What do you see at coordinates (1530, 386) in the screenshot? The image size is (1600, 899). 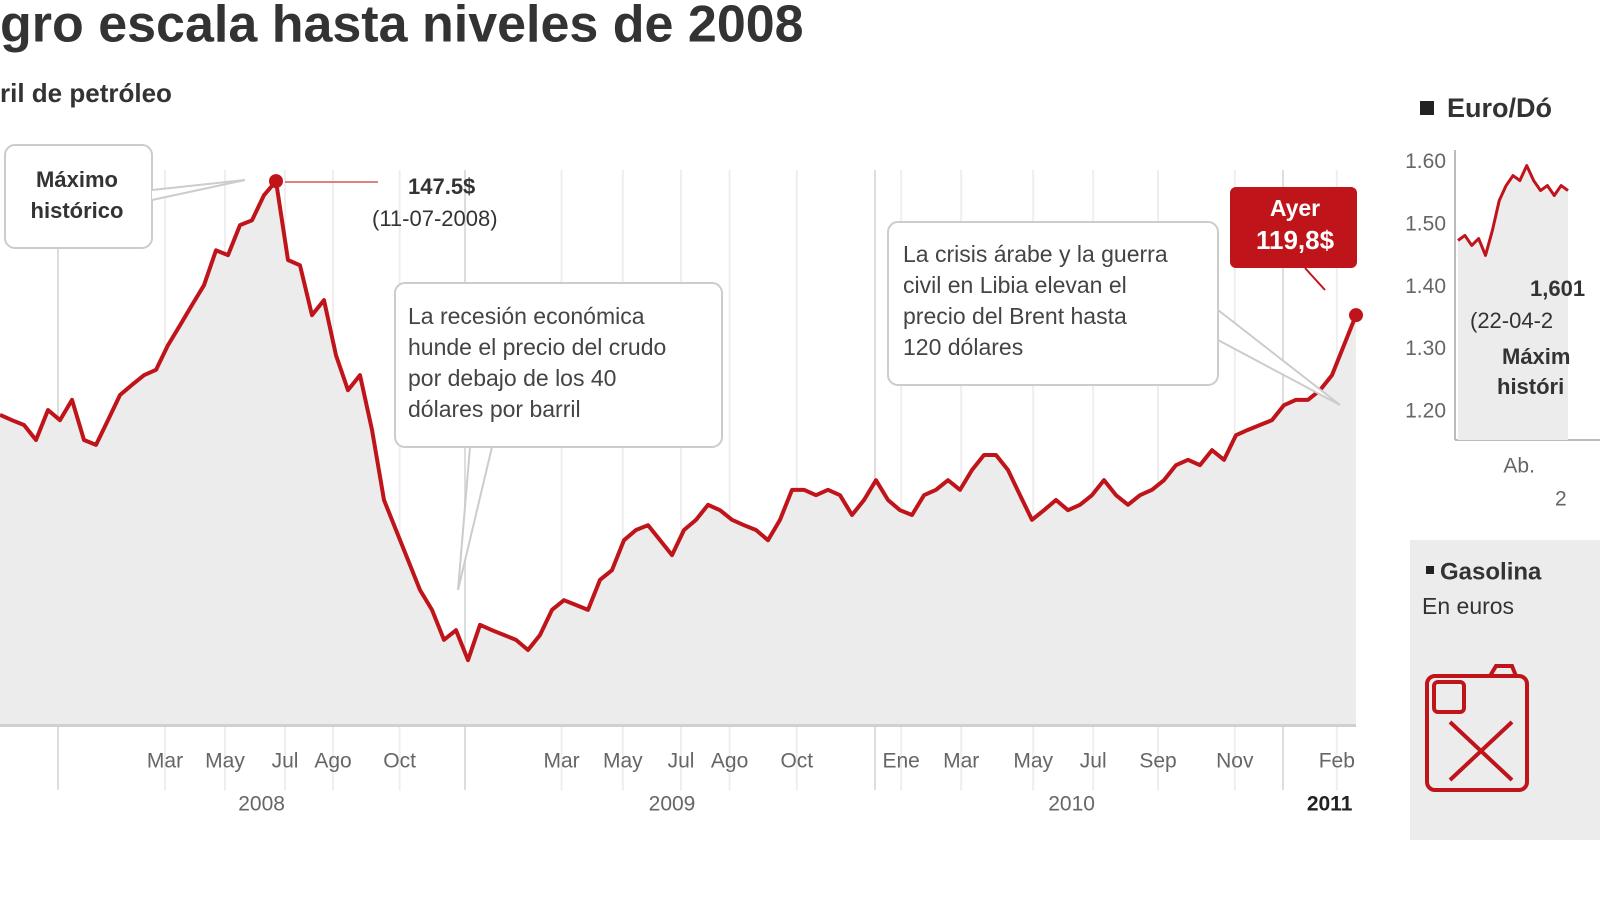 I see `annotation-text: históri` at bounding box center [1530, 386].